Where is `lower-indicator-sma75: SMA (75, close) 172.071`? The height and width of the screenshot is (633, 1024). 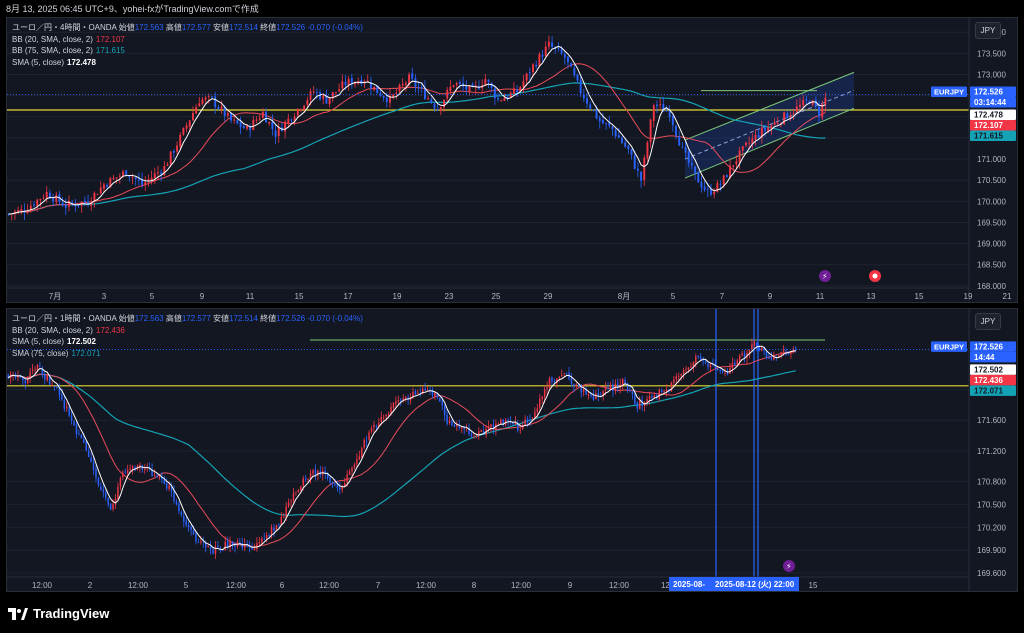
lower-indicator-sma75: SMA (75, close) 172.071 is located at coordinates (187, 354).